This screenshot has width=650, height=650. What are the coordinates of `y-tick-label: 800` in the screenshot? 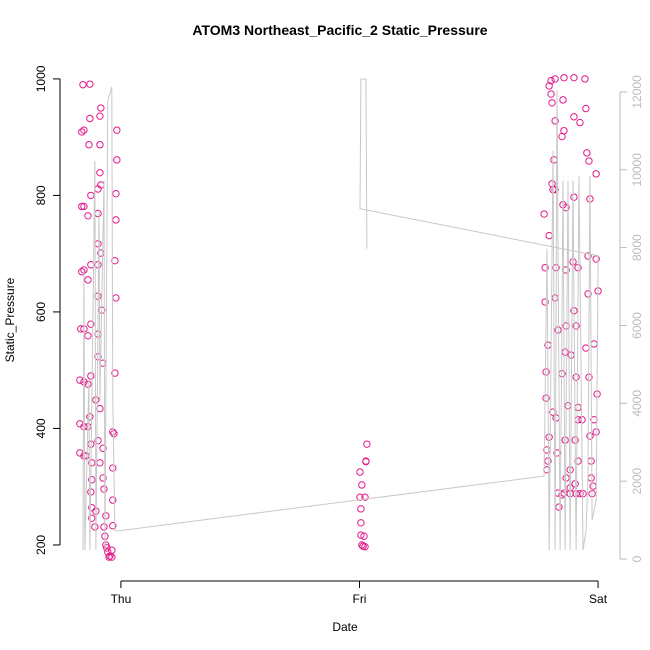 It's located at (41, 195).